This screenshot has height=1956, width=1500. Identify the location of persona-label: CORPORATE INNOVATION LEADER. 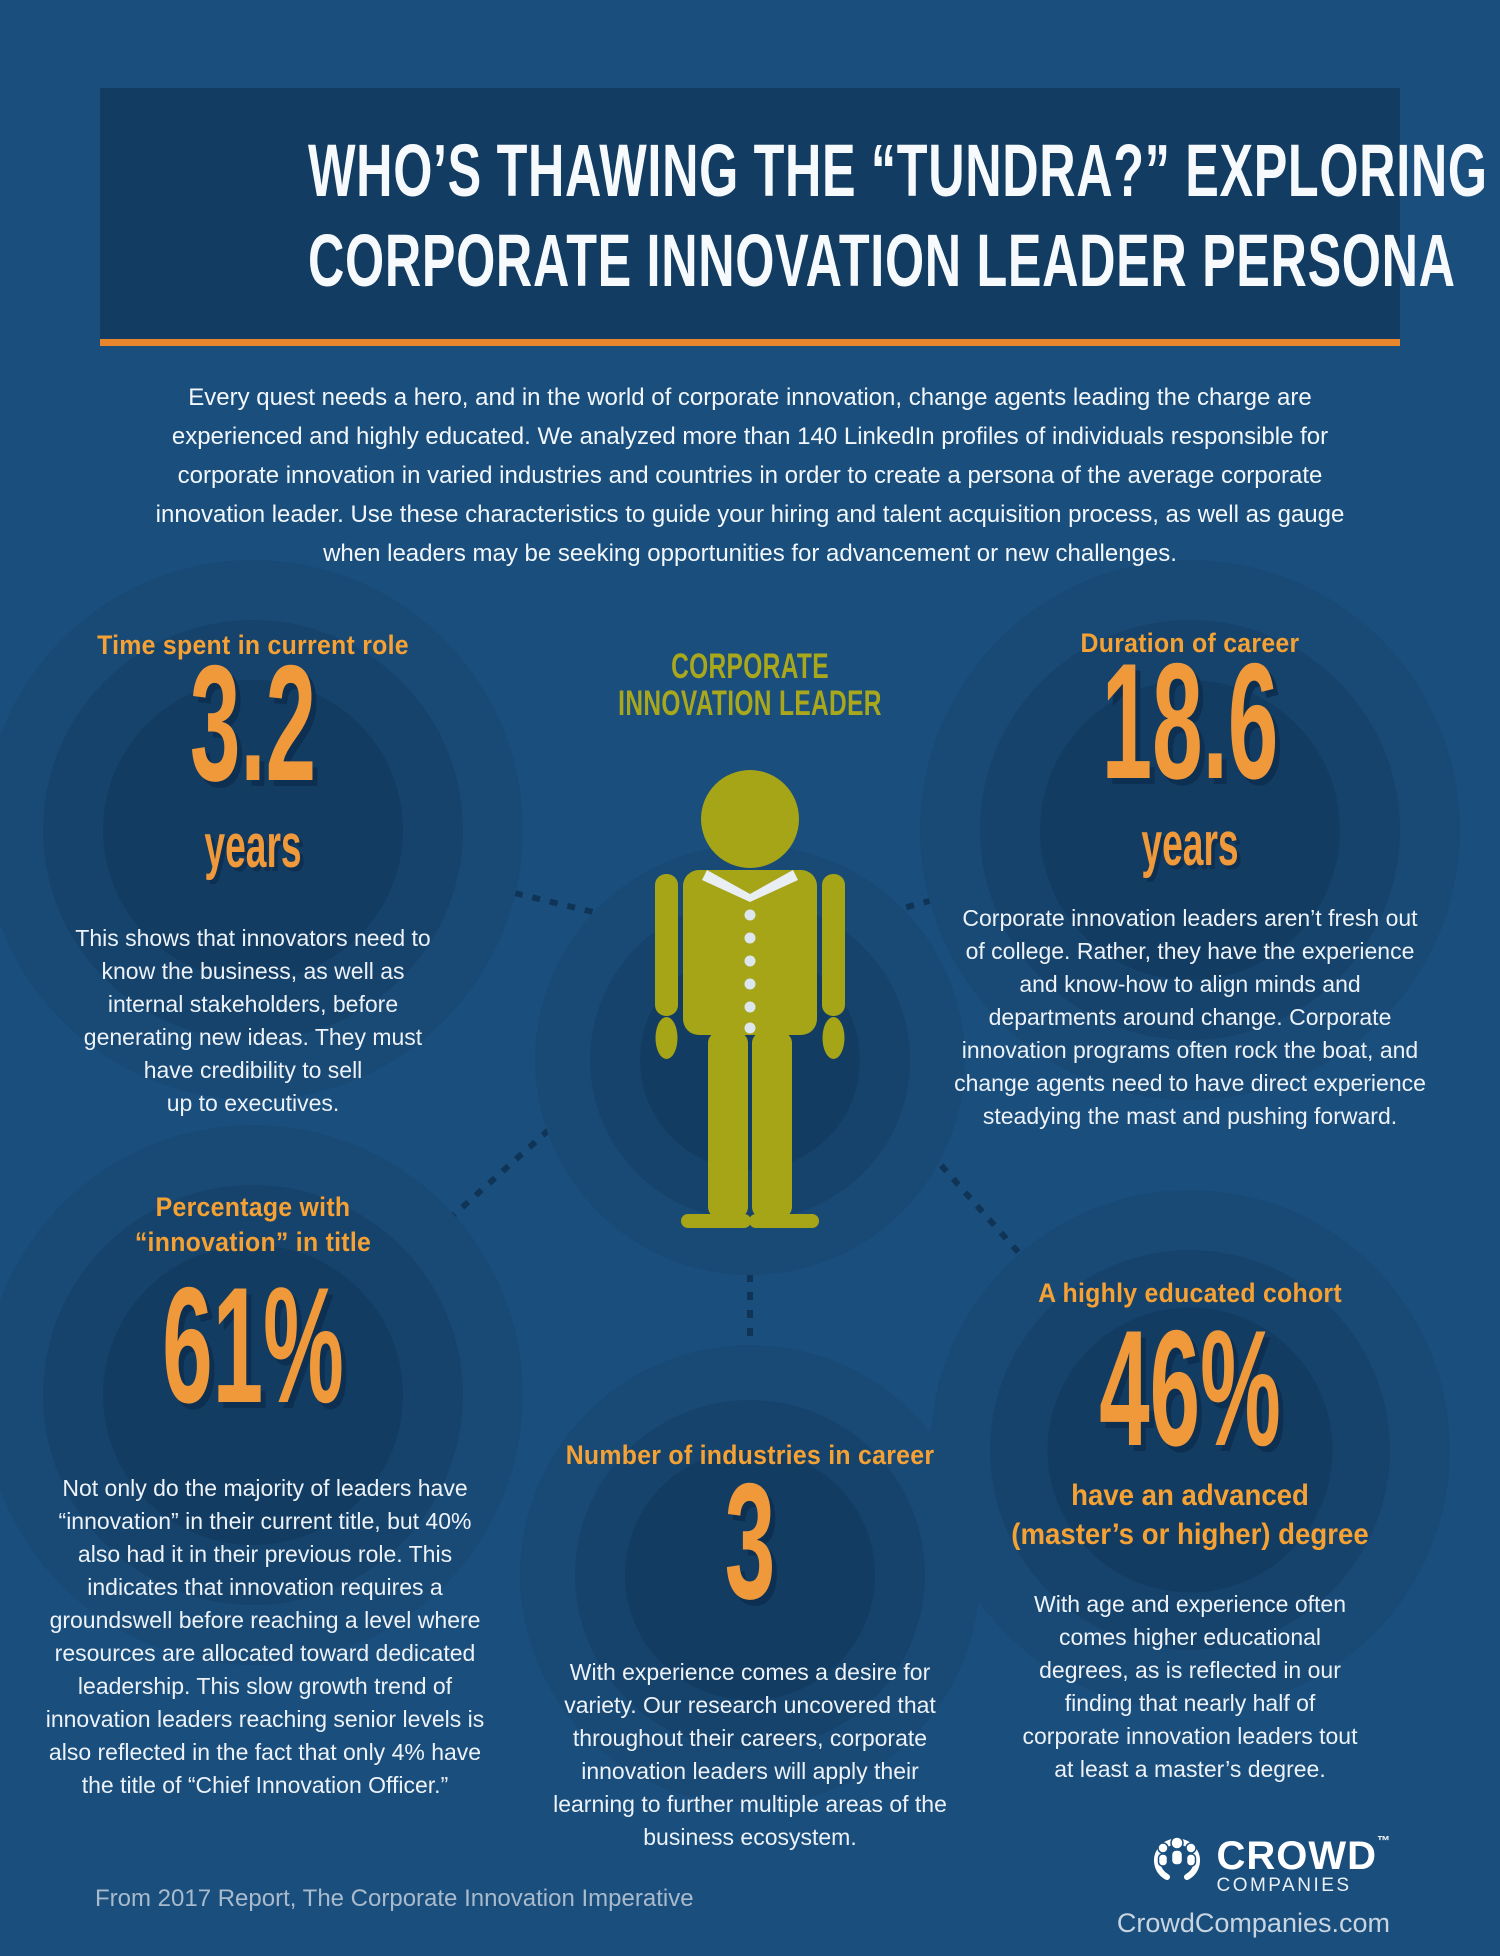
(750, 685).